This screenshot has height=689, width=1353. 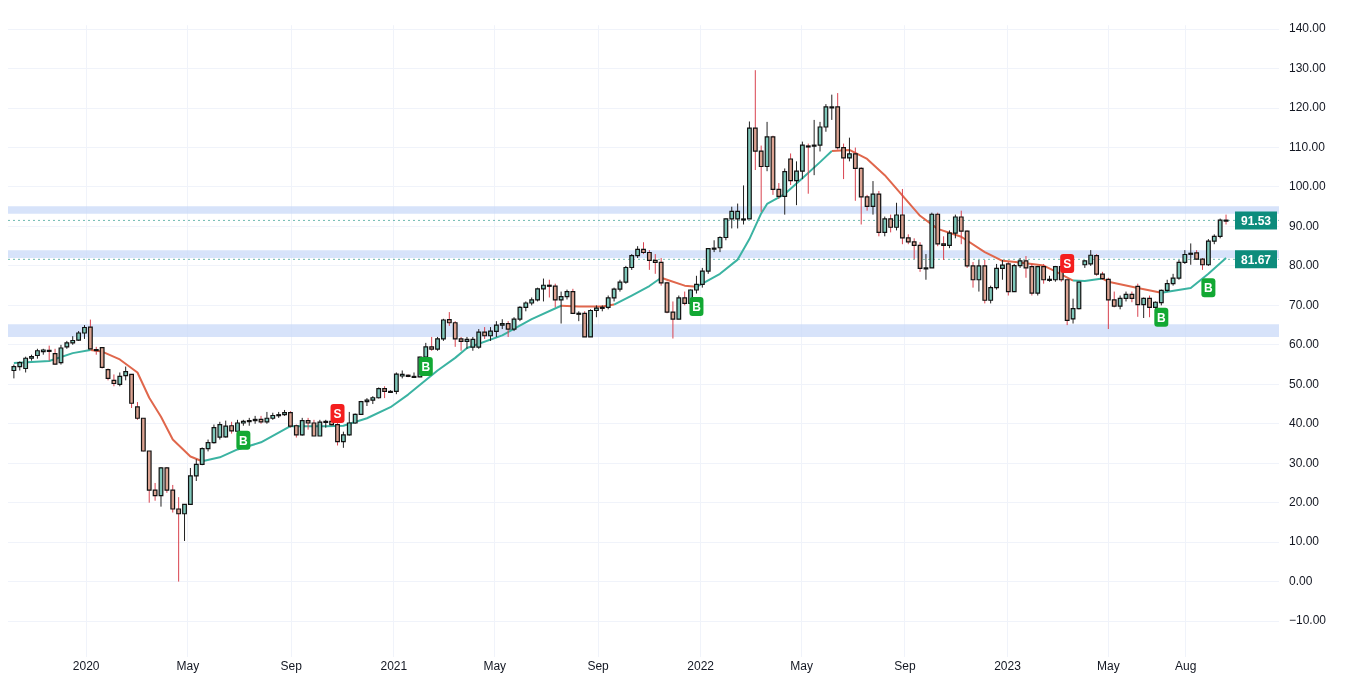 What do you see at coordinates (1308, 186) in the screenshot?
I see `y-tick-label: 100.00` at bounding box center [1308, 186].